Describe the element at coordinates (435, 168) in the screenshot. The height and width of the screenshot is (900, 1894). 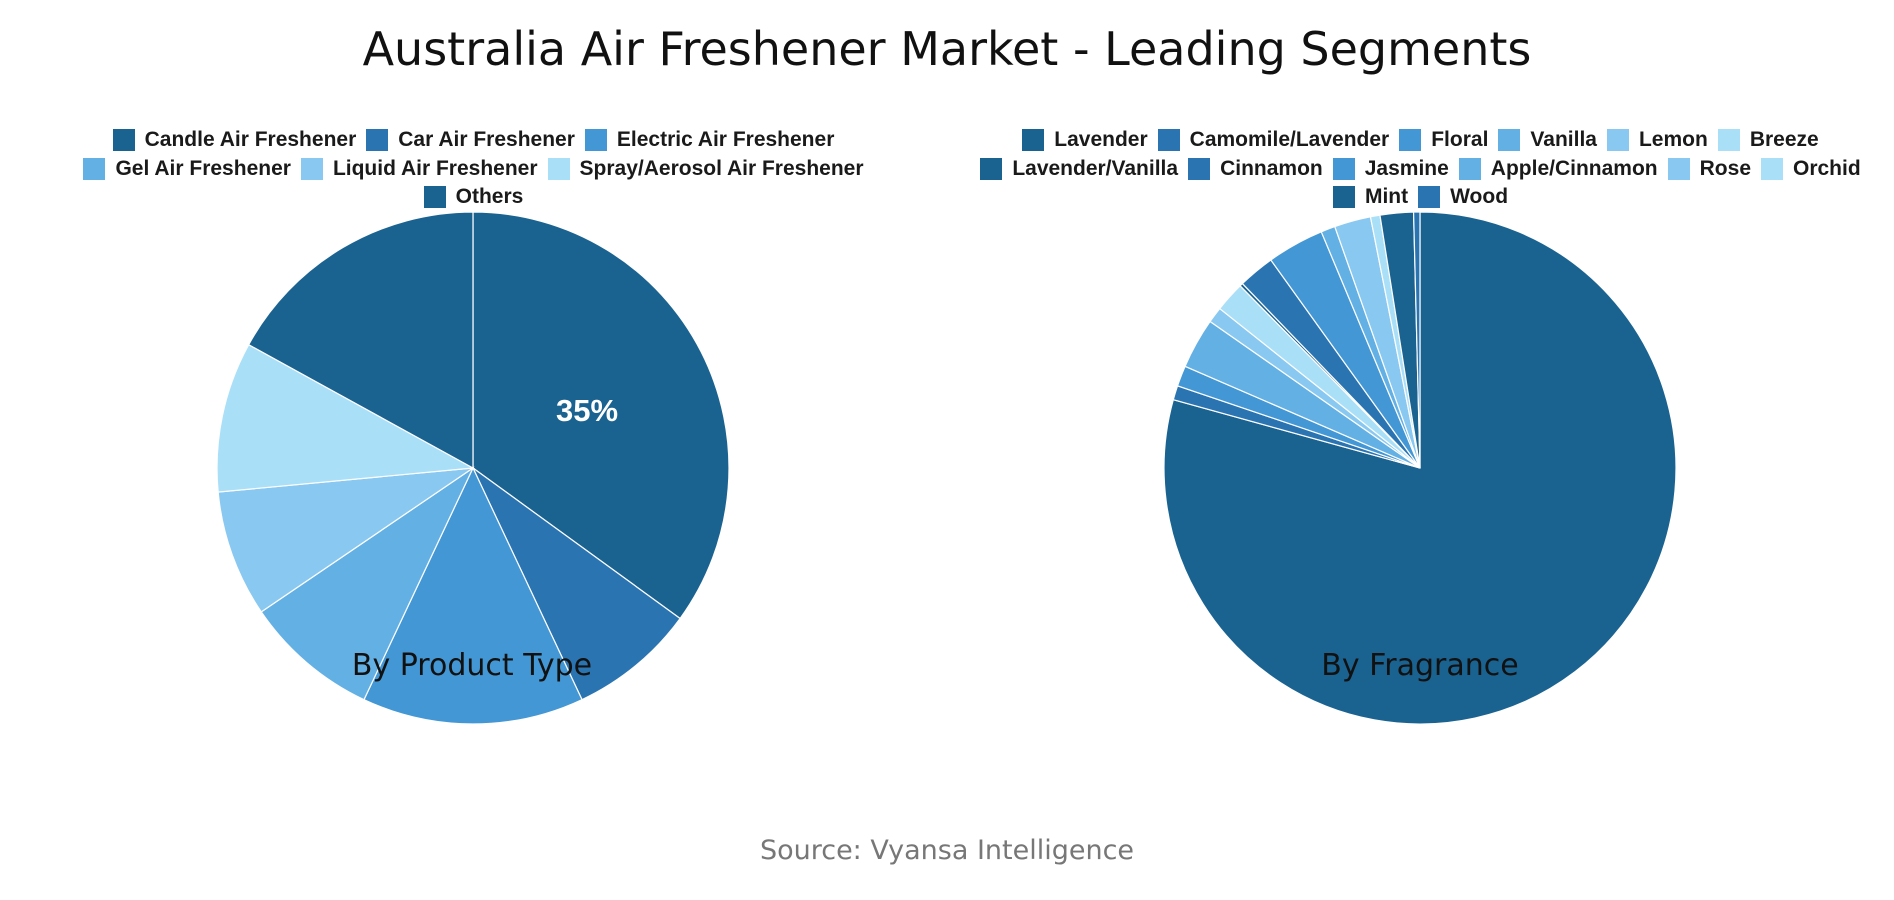
I see `legend-label: Liquid Air Freshener` at that location.